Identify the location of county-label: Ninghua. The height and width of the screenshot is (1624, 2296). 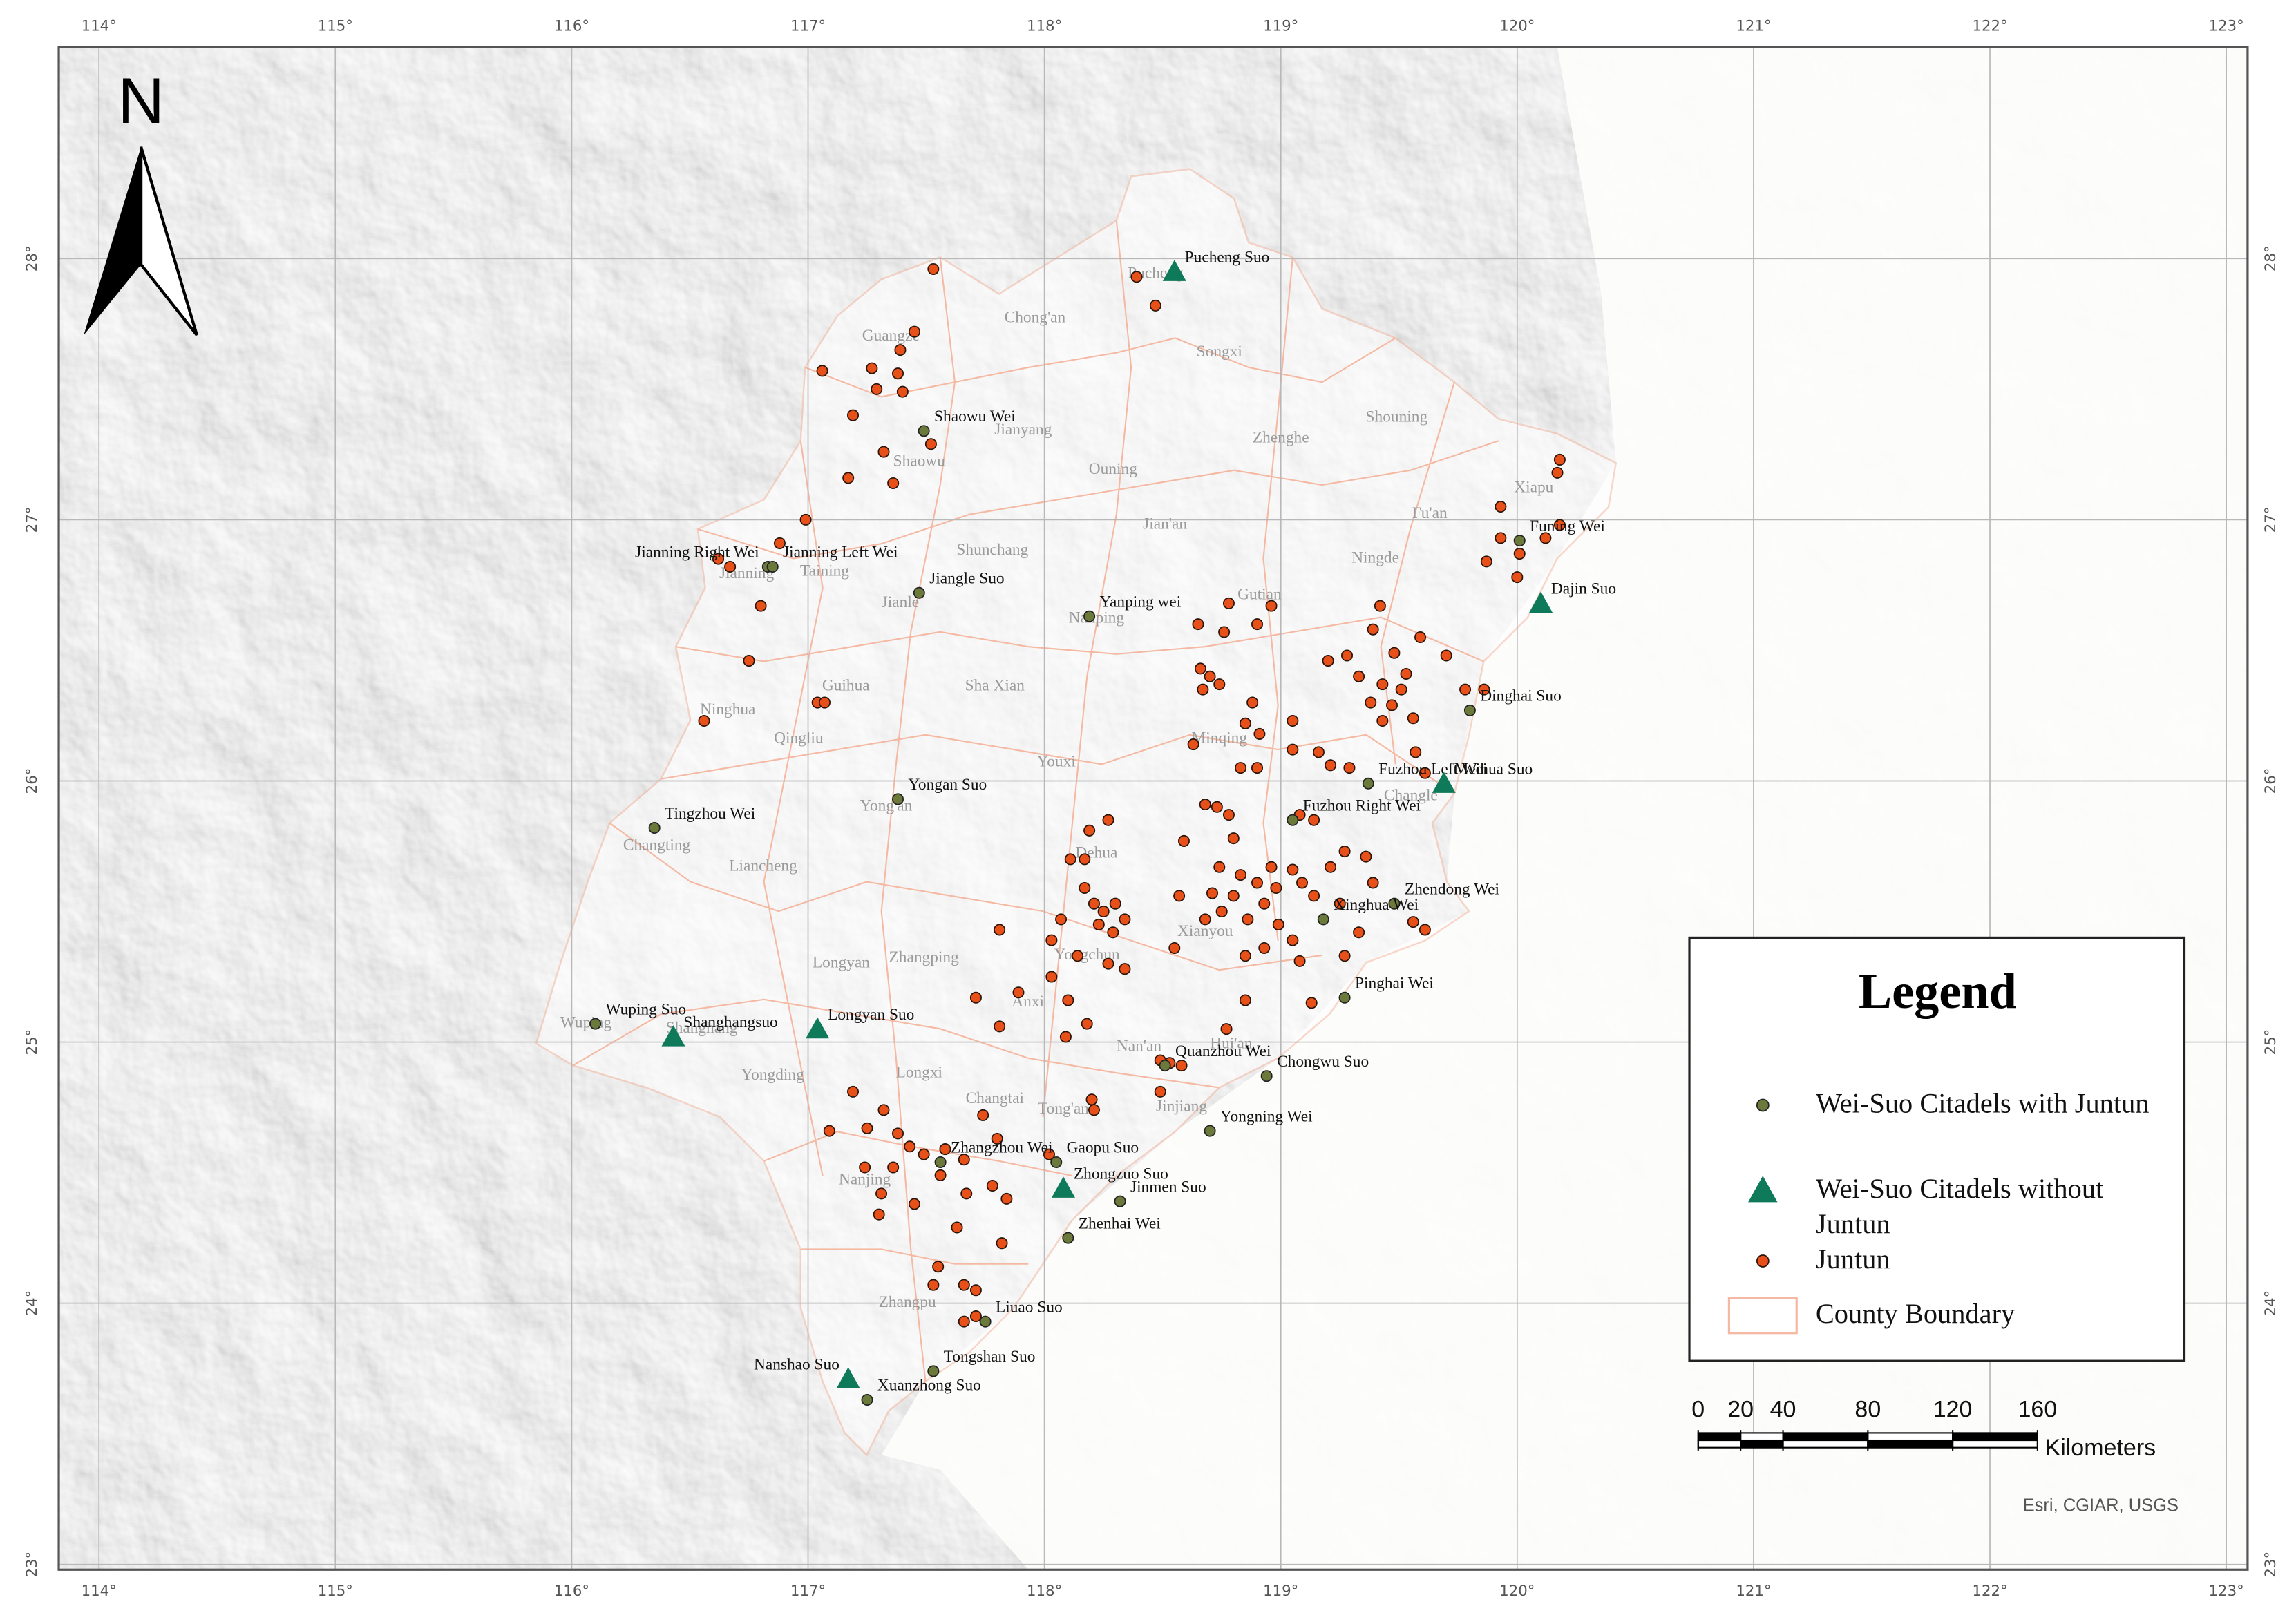
(728, 709).